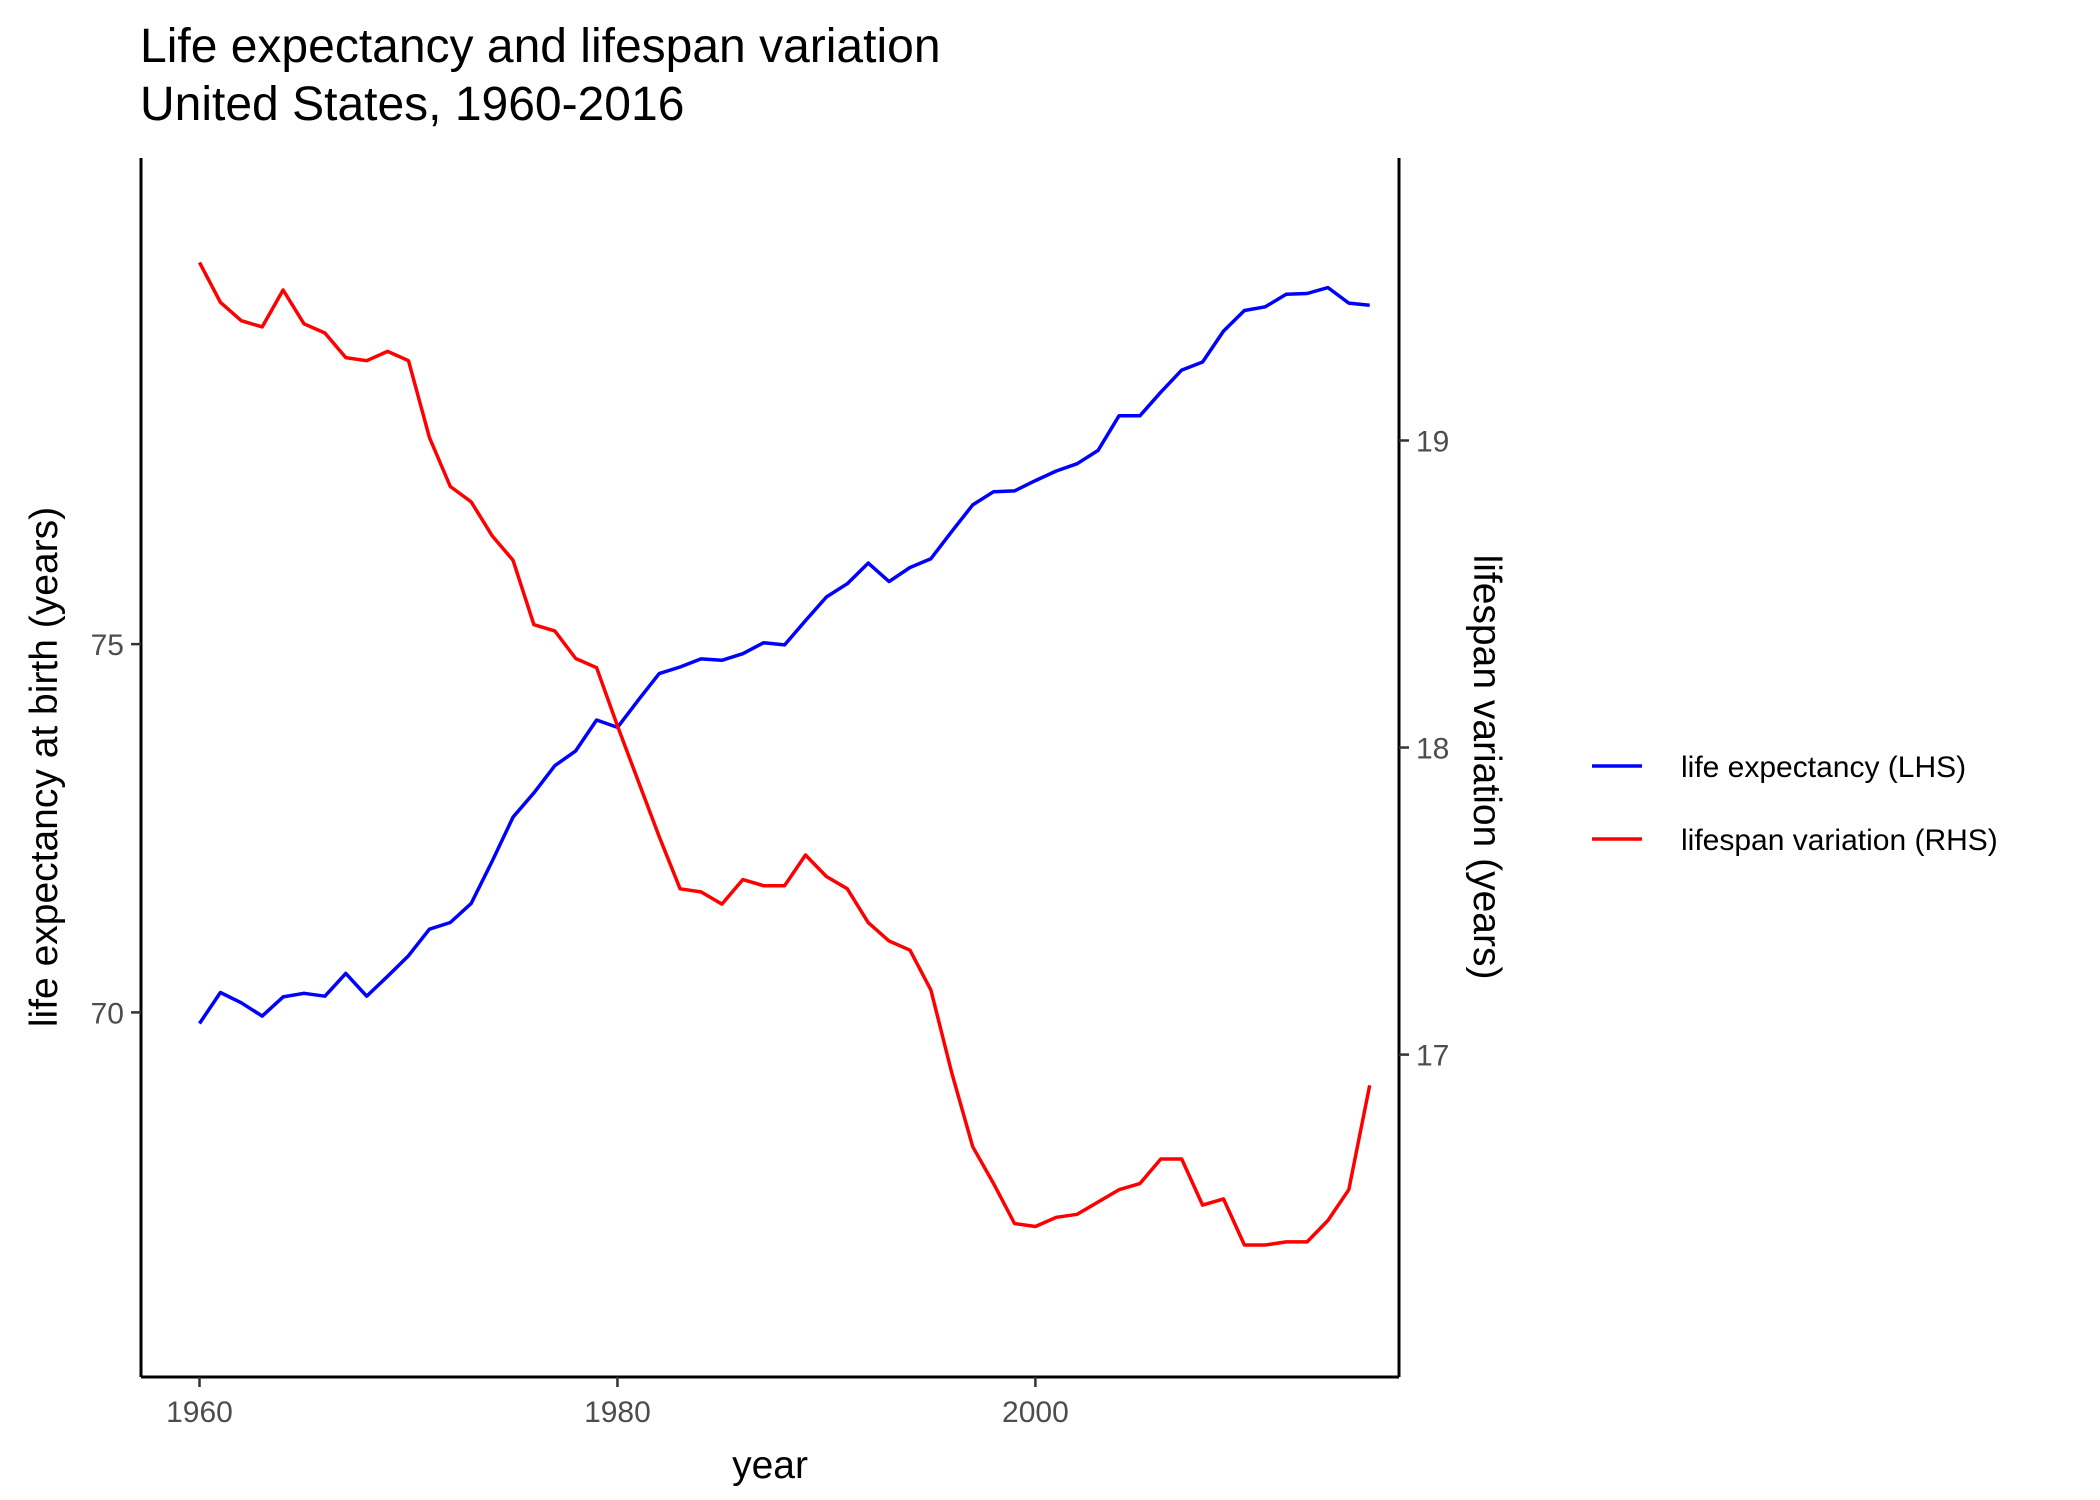  What do you see at coordinates (617, 1412) in the screenshot?
I see `x-tick-label: 1980` at bounding box center [617, 1412].